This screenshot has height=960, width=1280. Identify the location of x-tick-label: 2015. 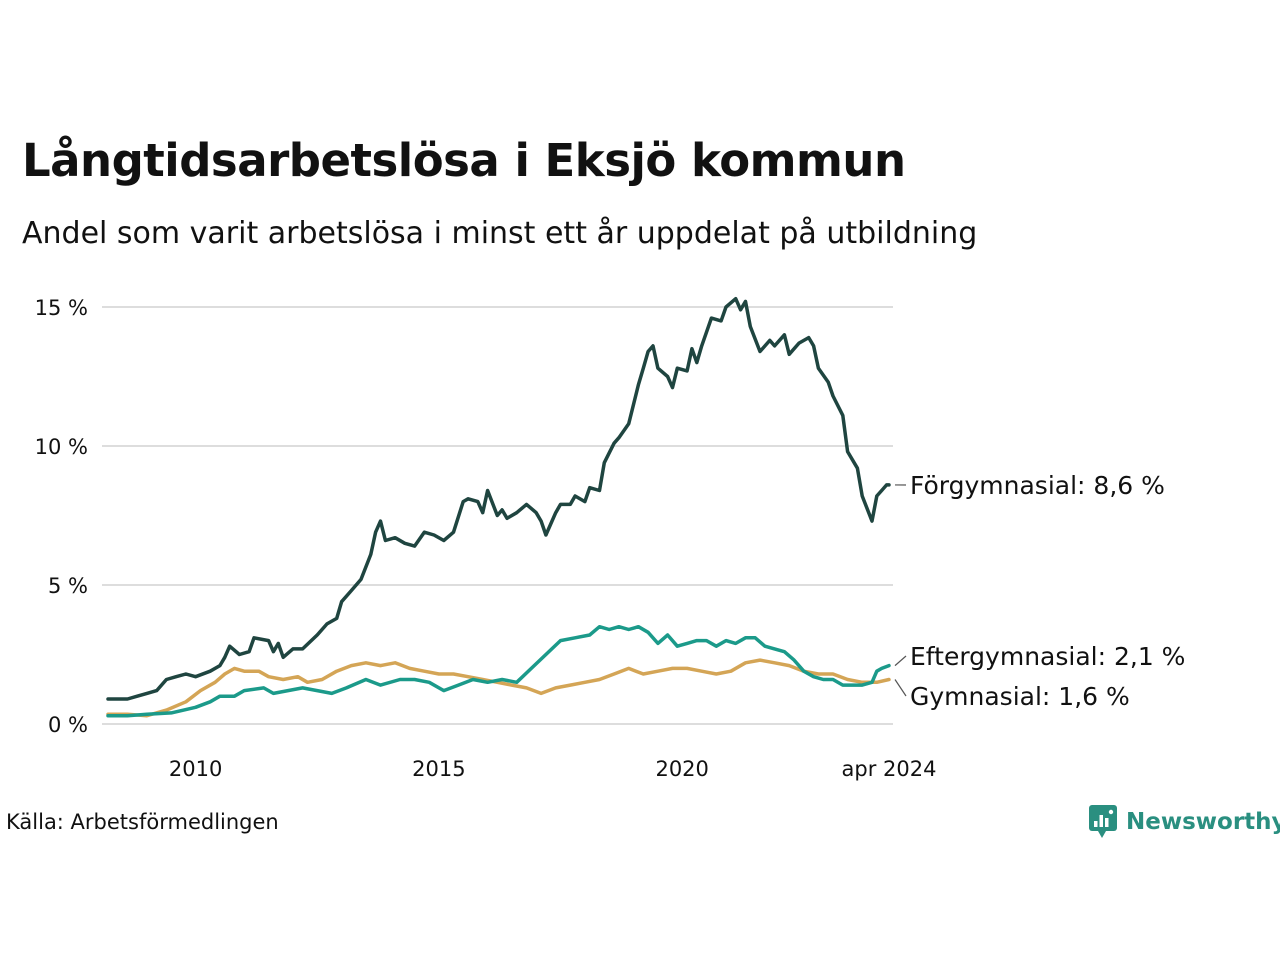
(438, 769).